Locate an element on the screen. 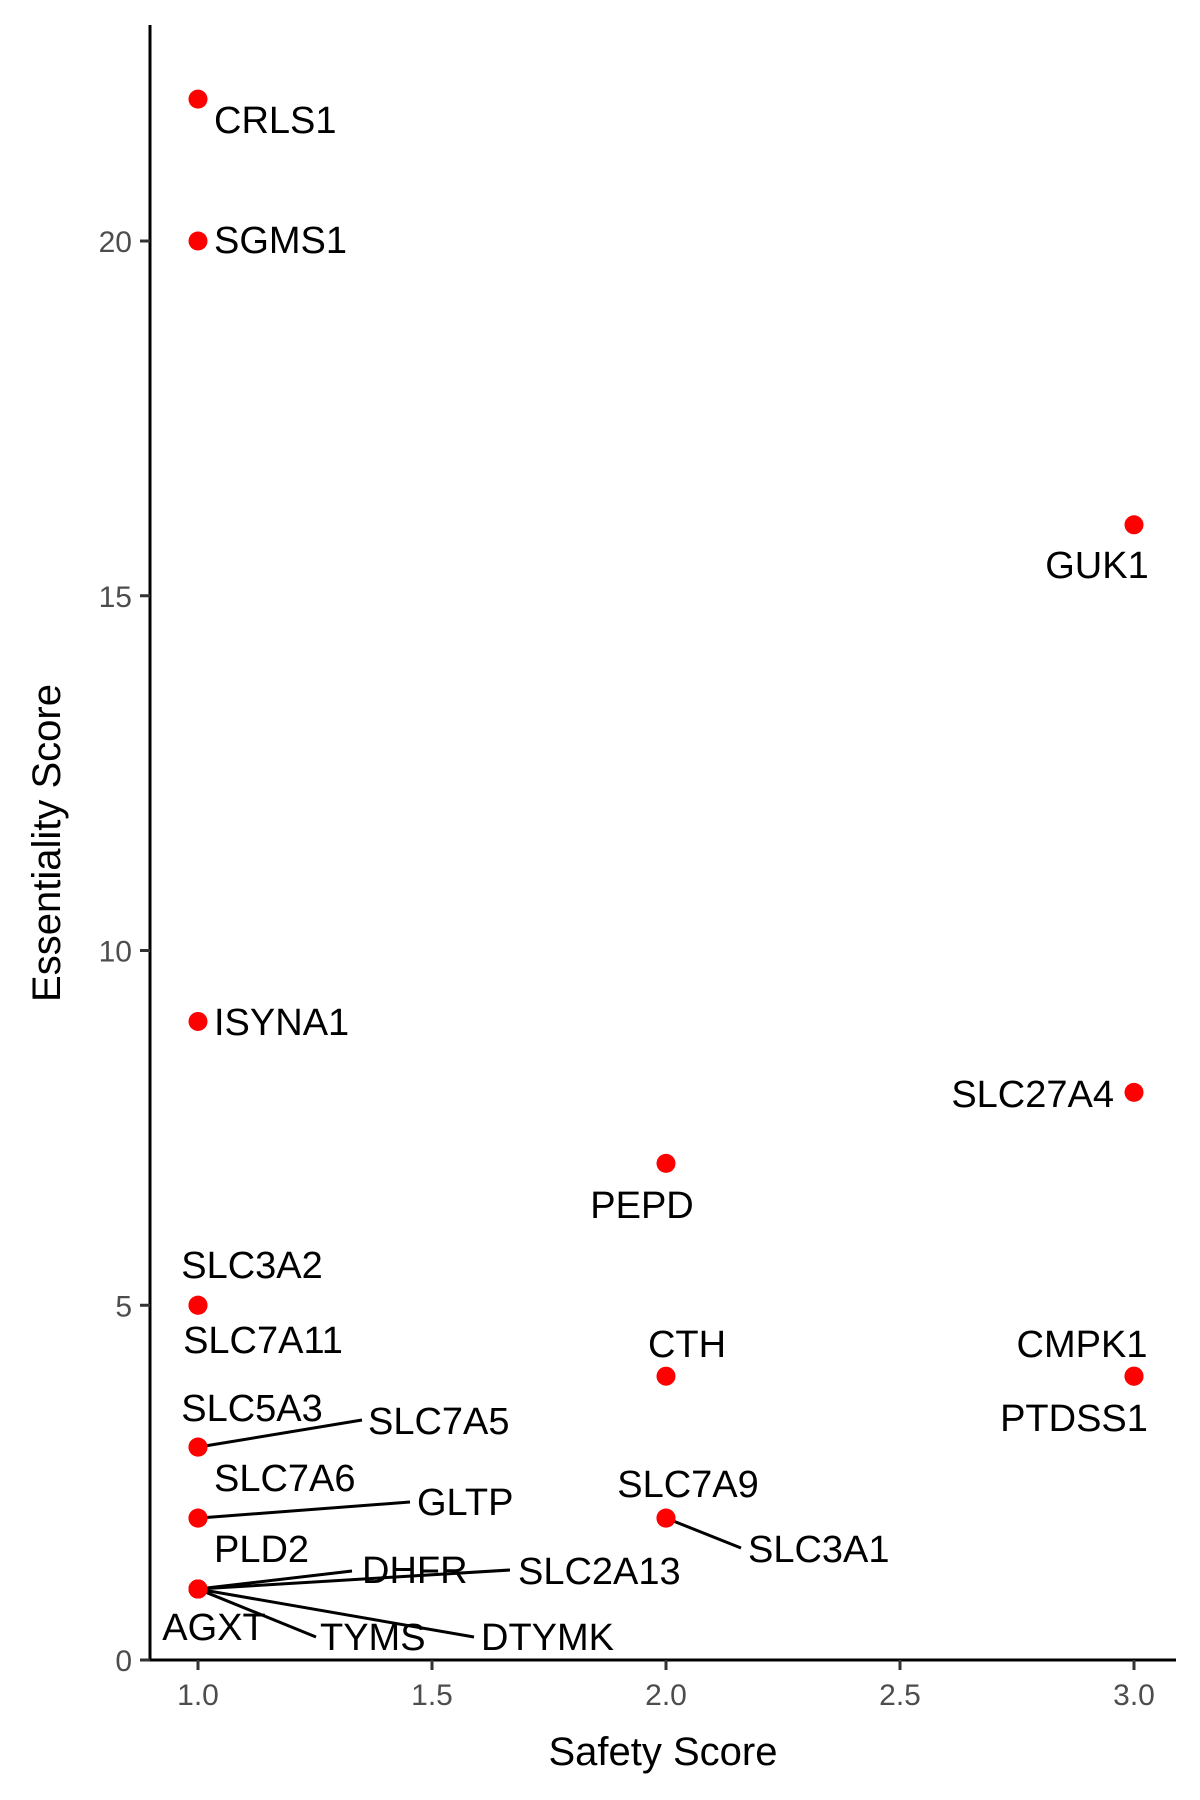 This screenshot has height=1800, width=1200. x-tick-label: 1.0 is located at coordinates (198, 1695).